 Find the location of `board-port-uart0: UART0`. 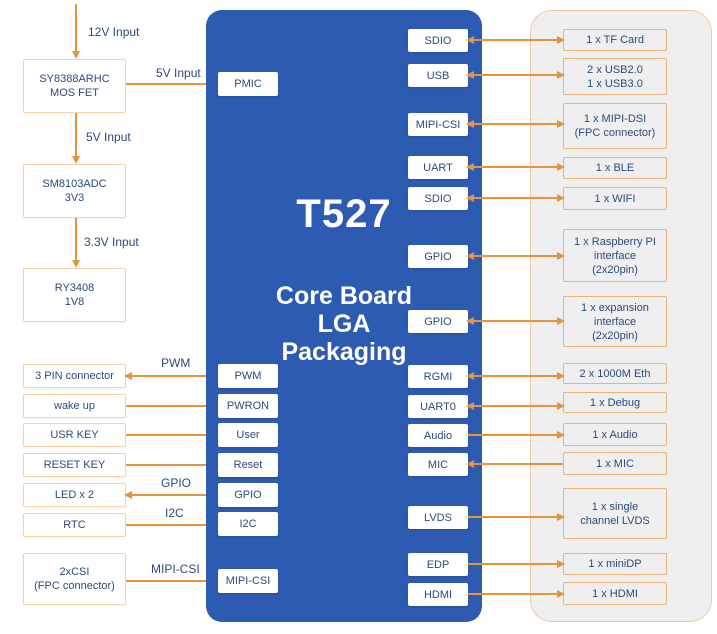

board-port-uart0: UART0 is located at coordinates (438, 406).